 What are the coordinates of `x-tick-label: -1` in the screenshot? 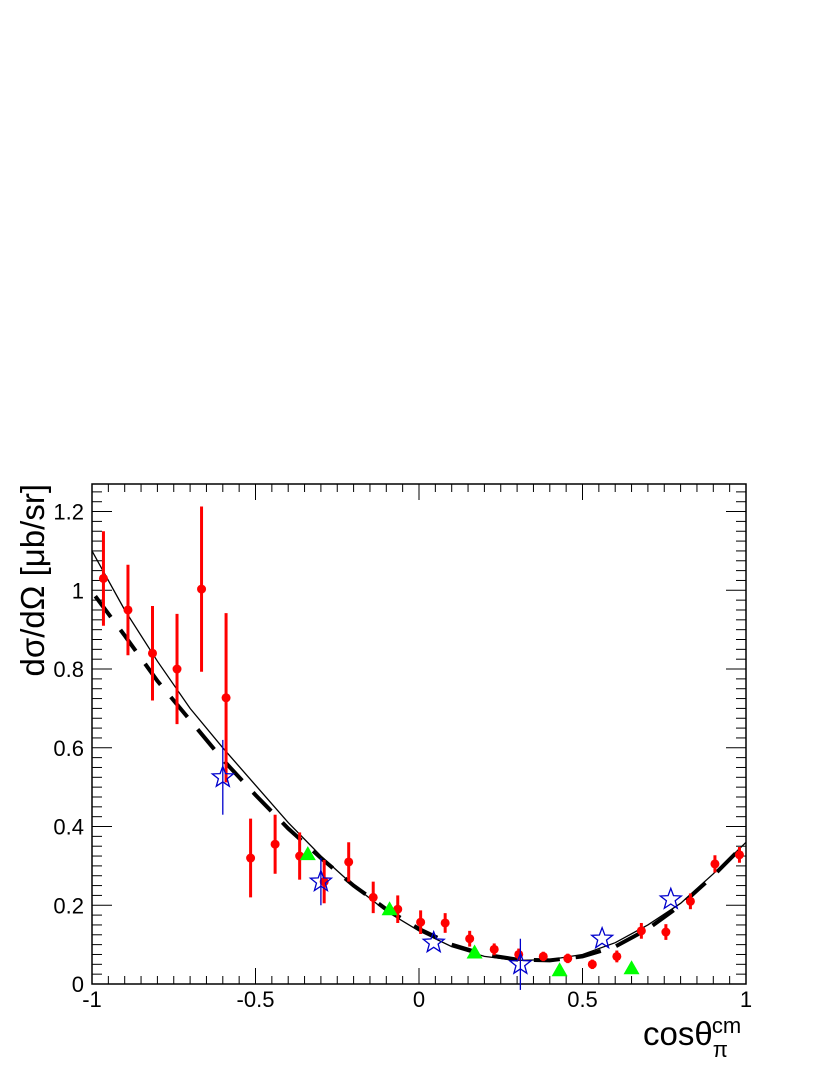 It's located at (92, 999).